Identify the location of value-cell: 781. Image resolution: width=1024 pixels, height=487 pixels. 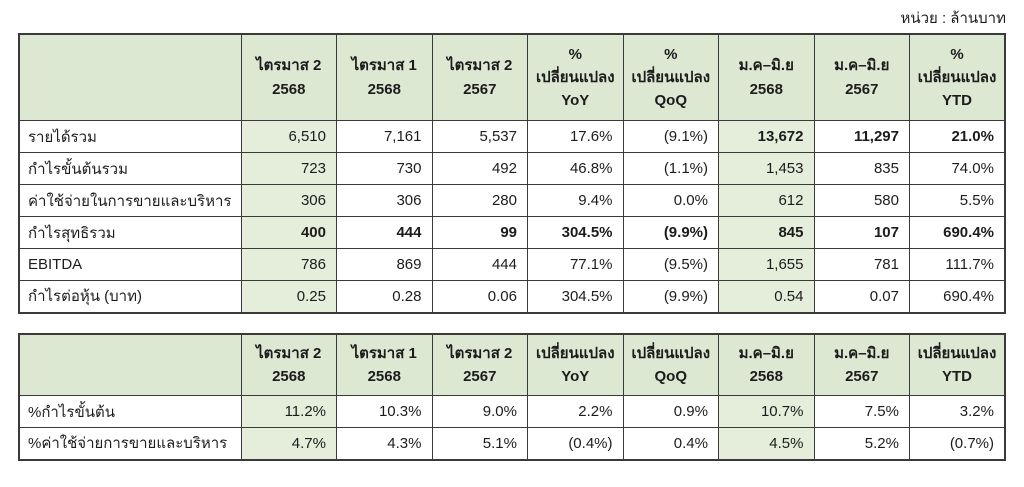
(861, 264).